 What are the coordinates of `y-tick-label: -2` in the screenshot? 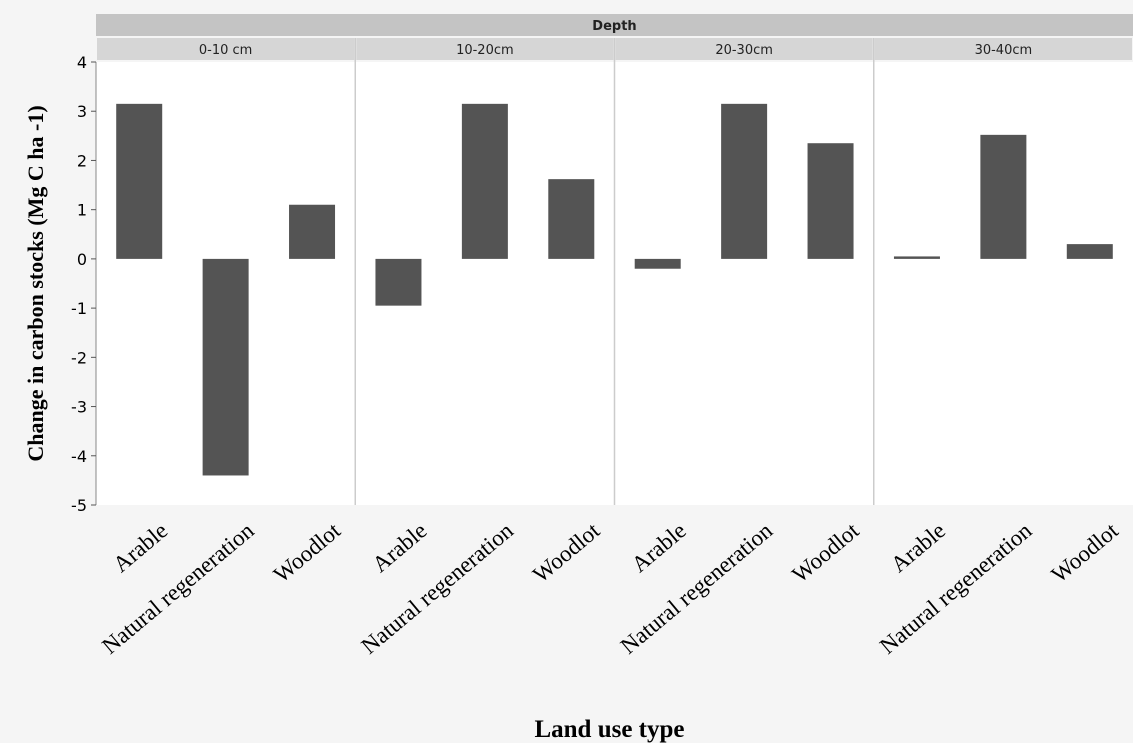 It's located at (79, 357).